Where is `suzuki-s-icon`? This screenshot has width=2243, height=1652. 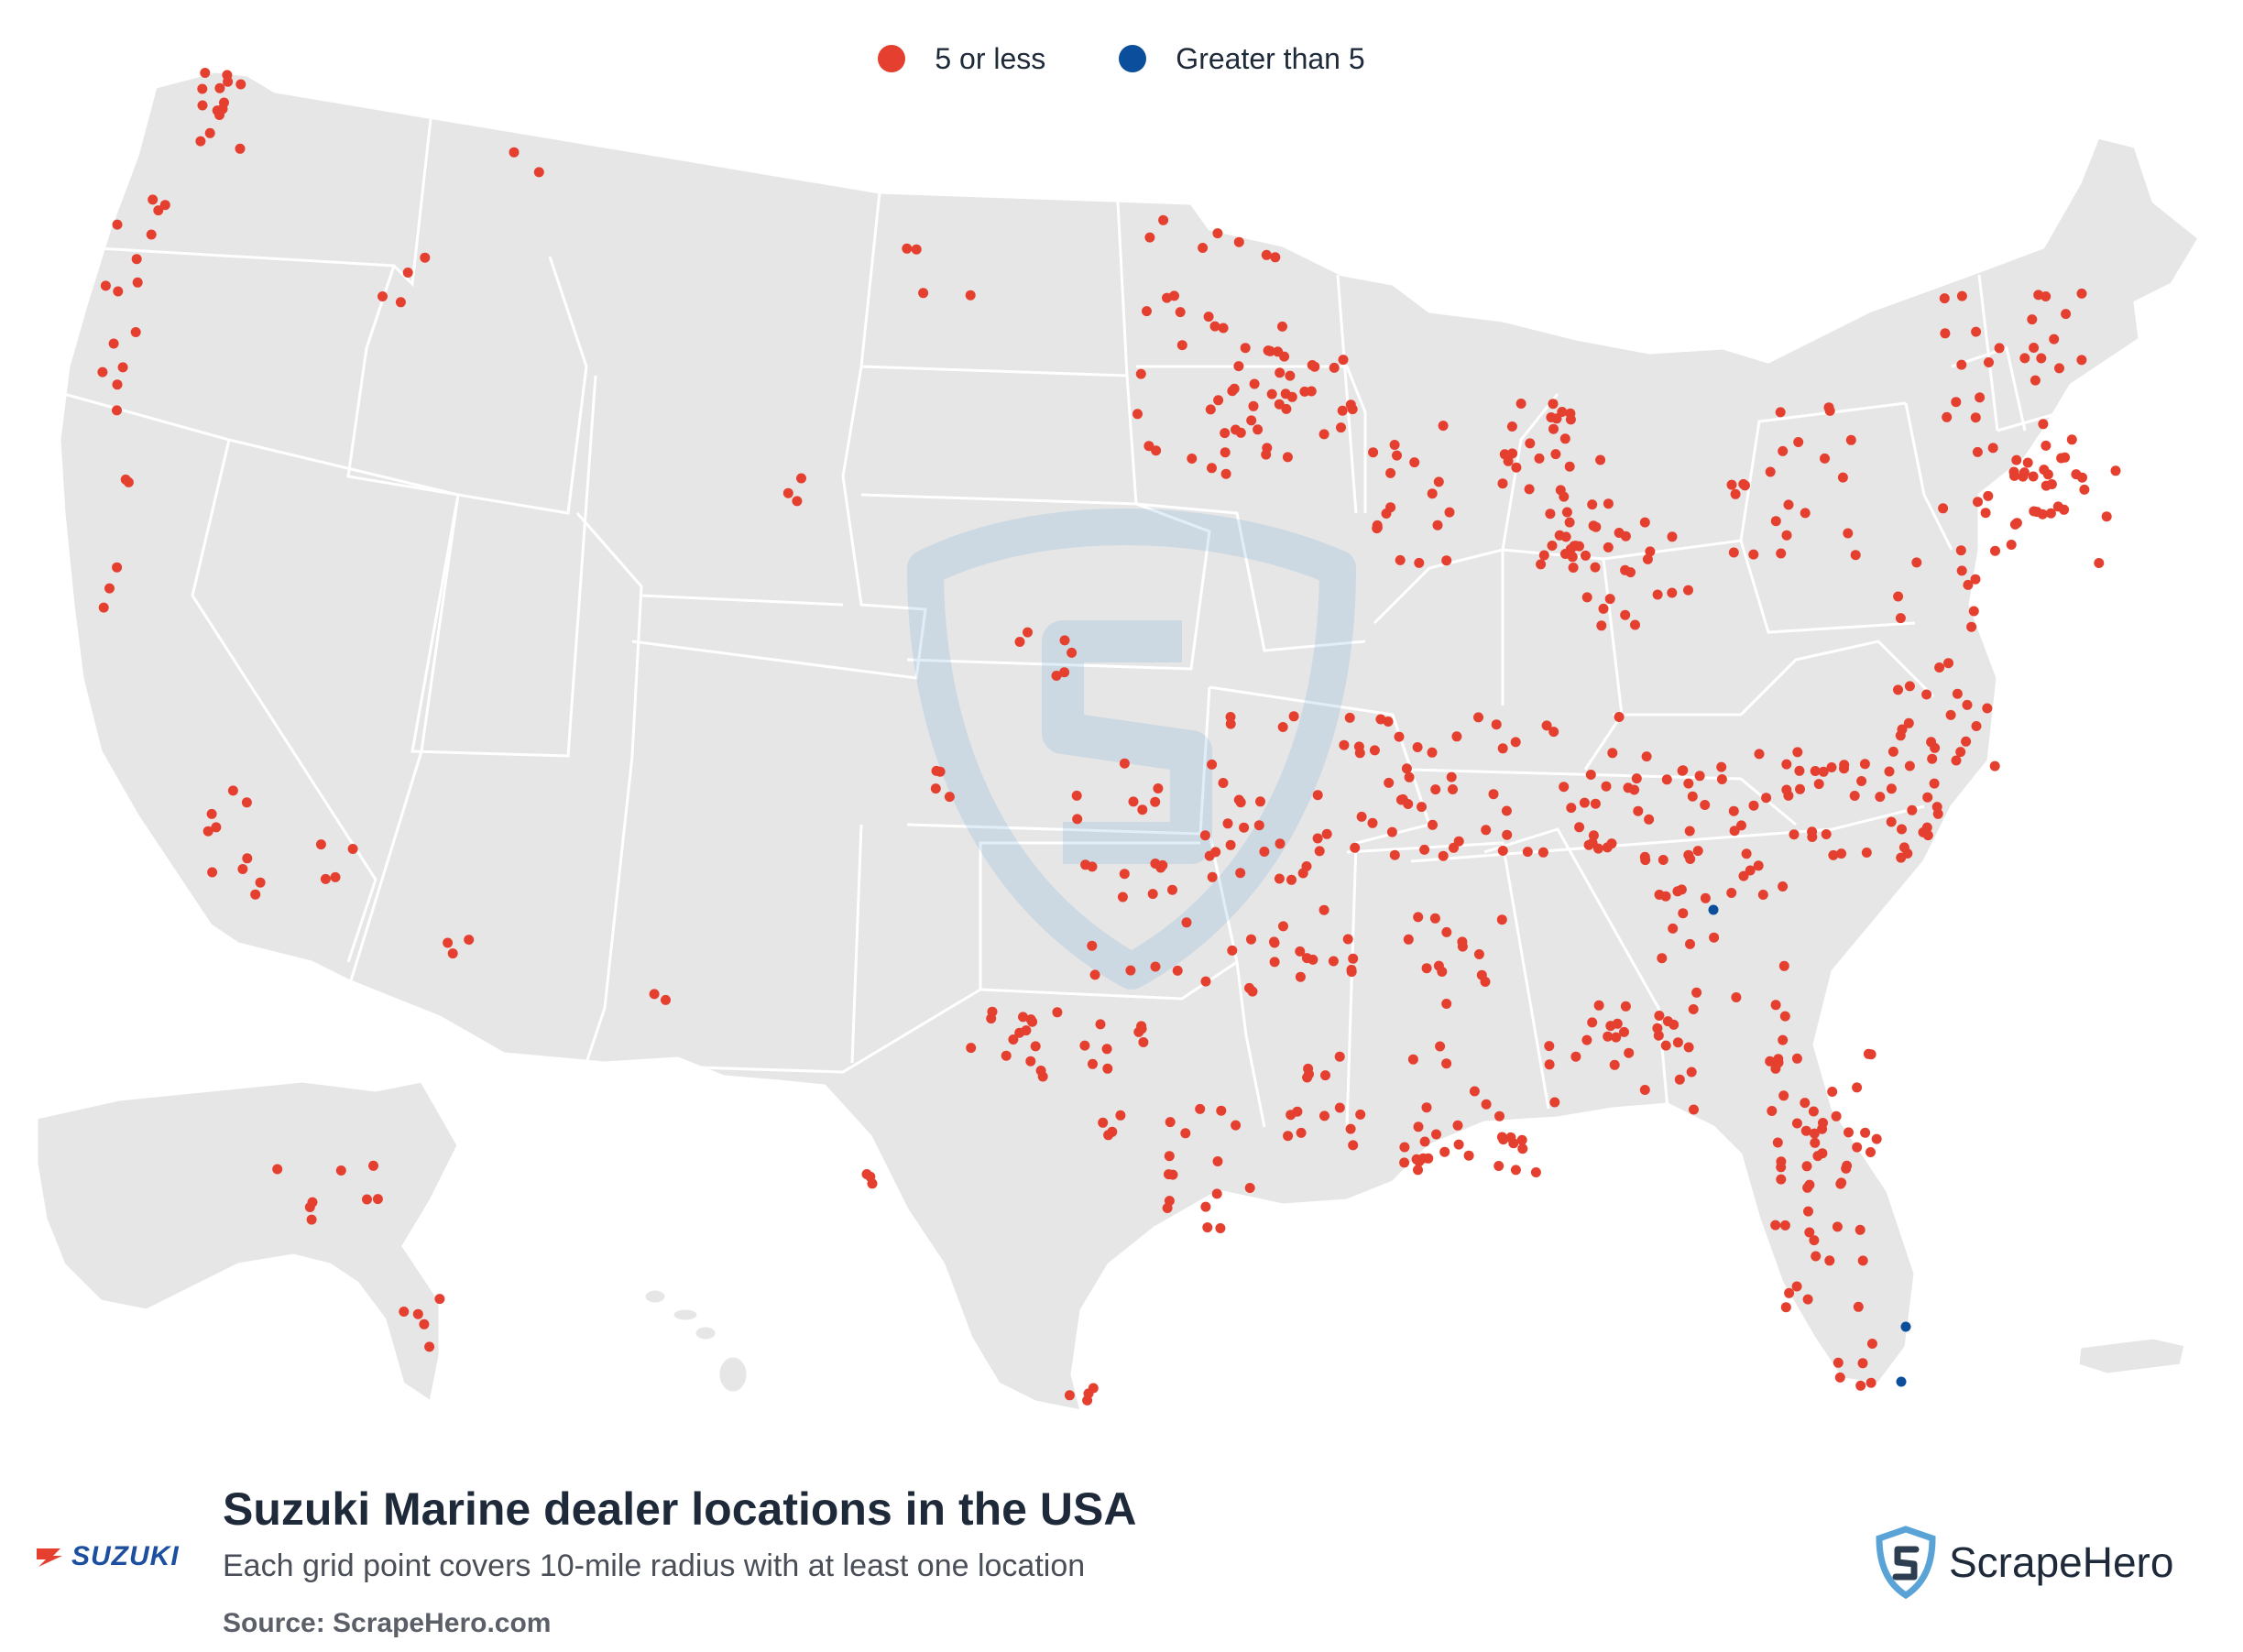
suzuki-s-icon is located at coordinates (49, 1557).